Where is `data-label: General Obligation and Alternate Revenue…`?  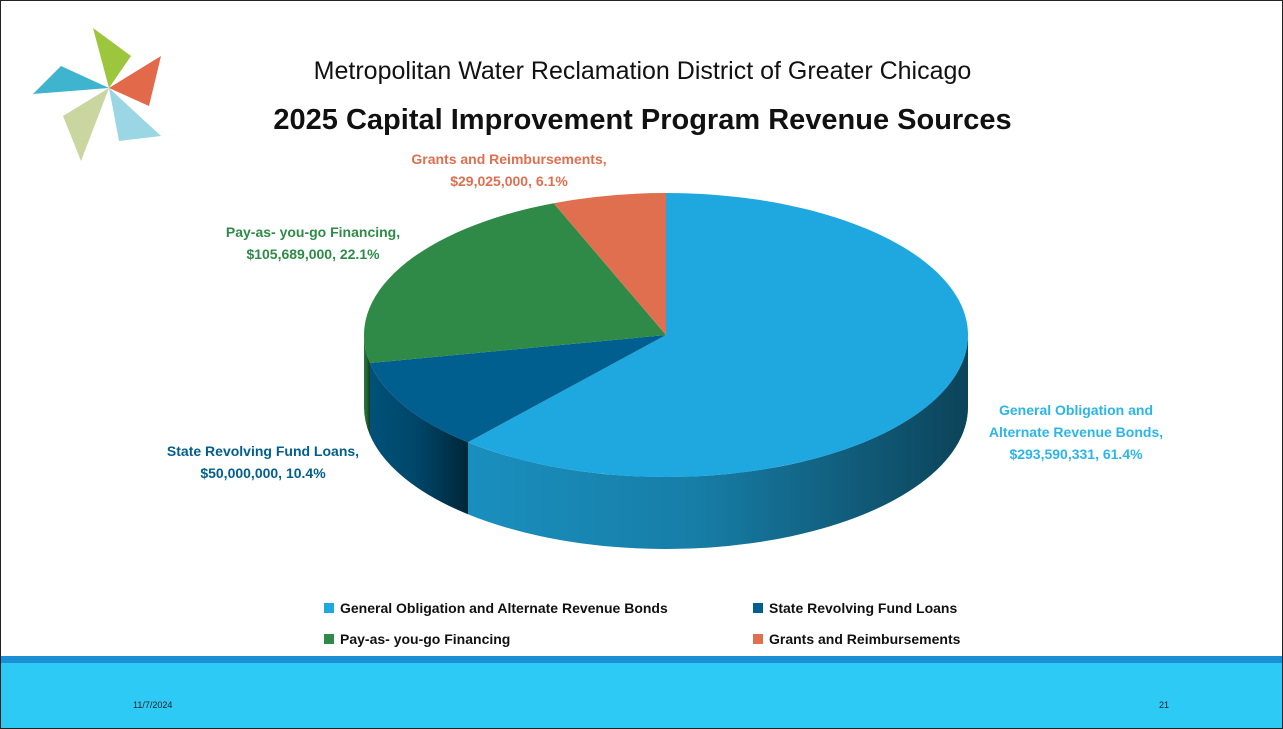 data-label: General Obligation and Alternate Revenue… is located at coordinates (1076, 432).